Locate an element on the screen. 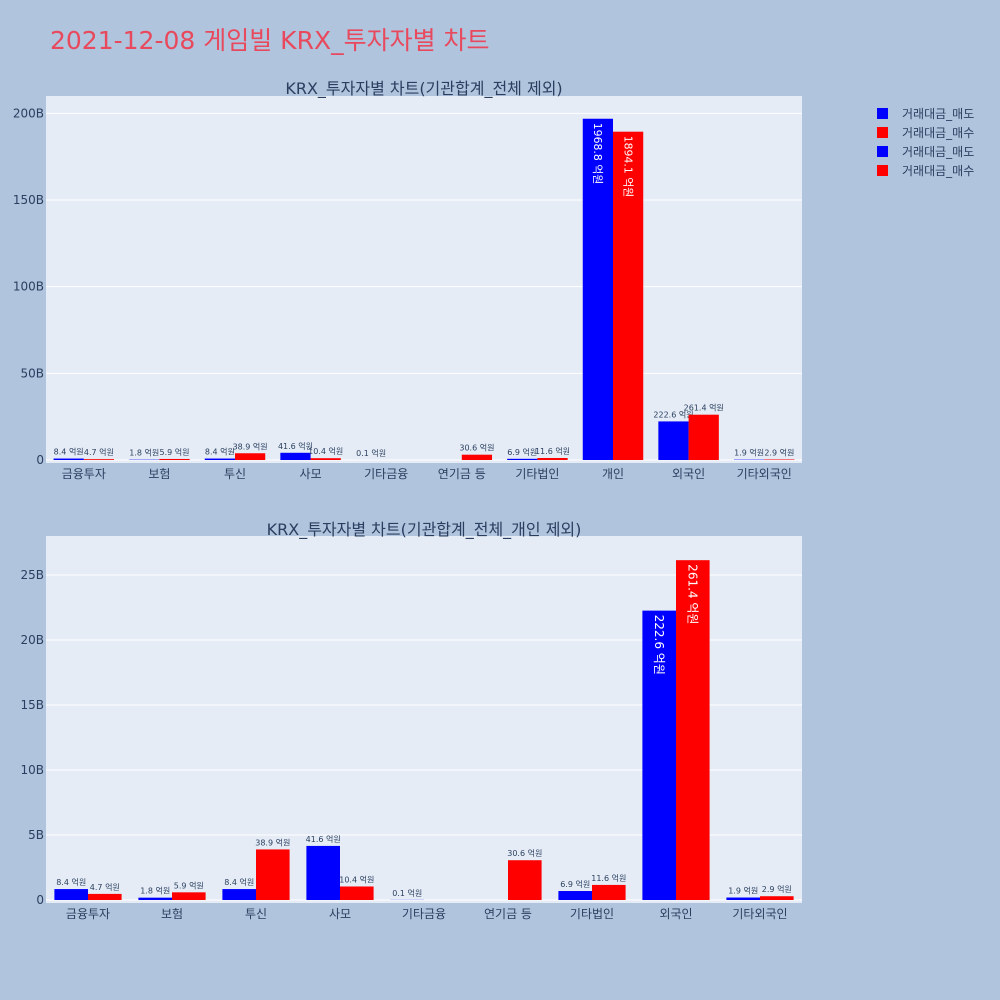 The width and height of the screenshot is (1000, 1000). bar-data-label: 1.9 억원 is located at coordinates (743, 891).